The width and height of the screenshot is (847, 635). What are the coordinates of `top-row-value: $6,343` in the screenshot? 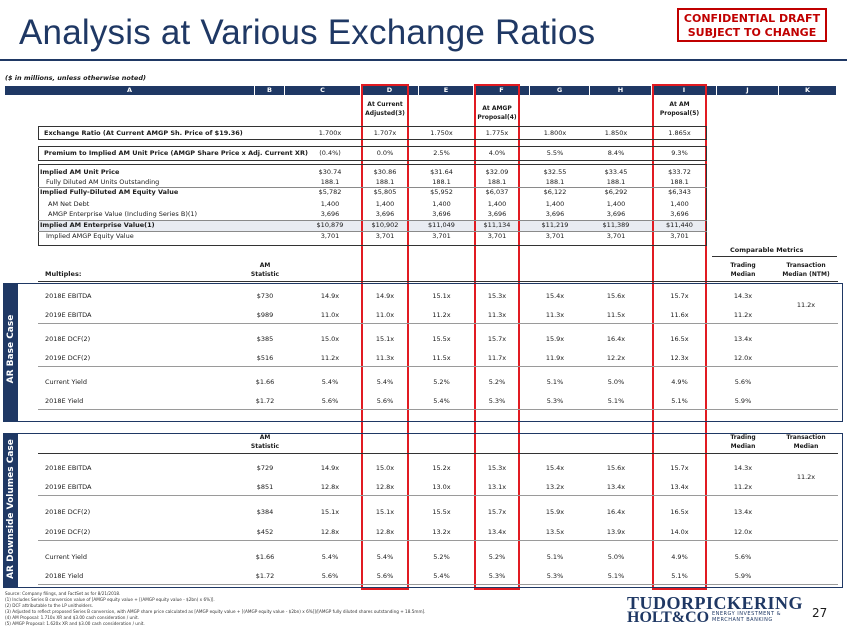 It's located at (679, 192).